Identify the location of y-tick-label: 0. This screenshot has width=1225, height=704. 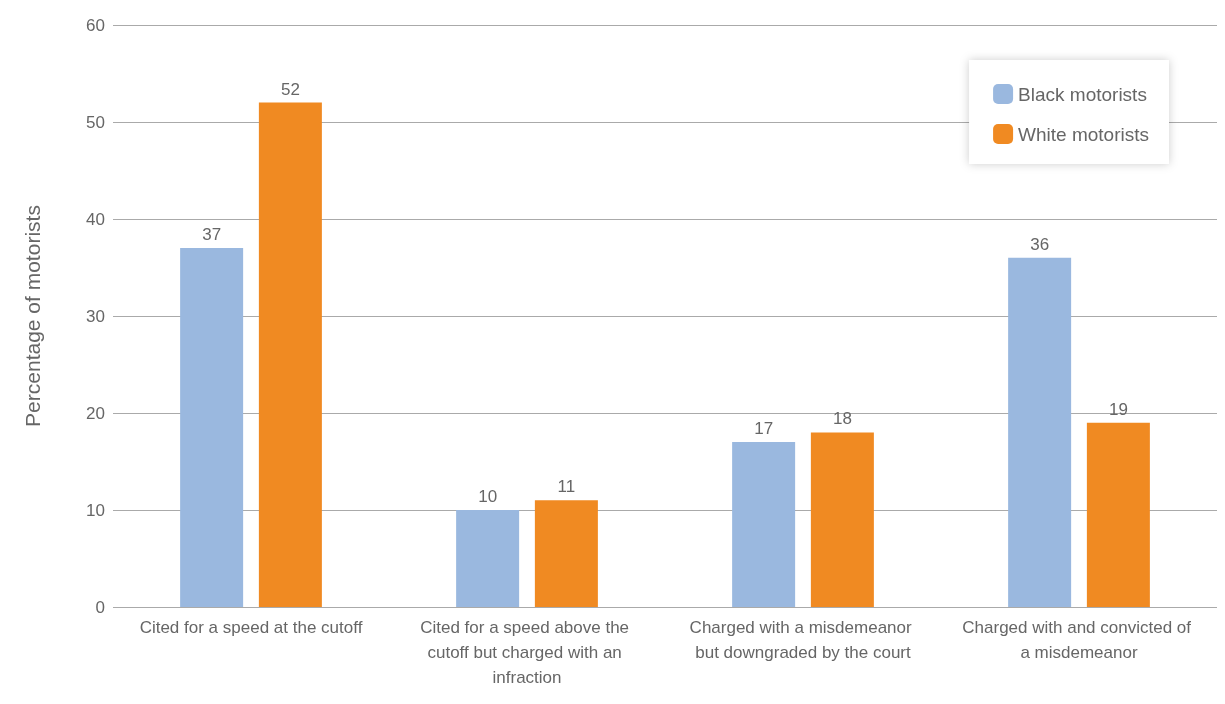
(100, 607).